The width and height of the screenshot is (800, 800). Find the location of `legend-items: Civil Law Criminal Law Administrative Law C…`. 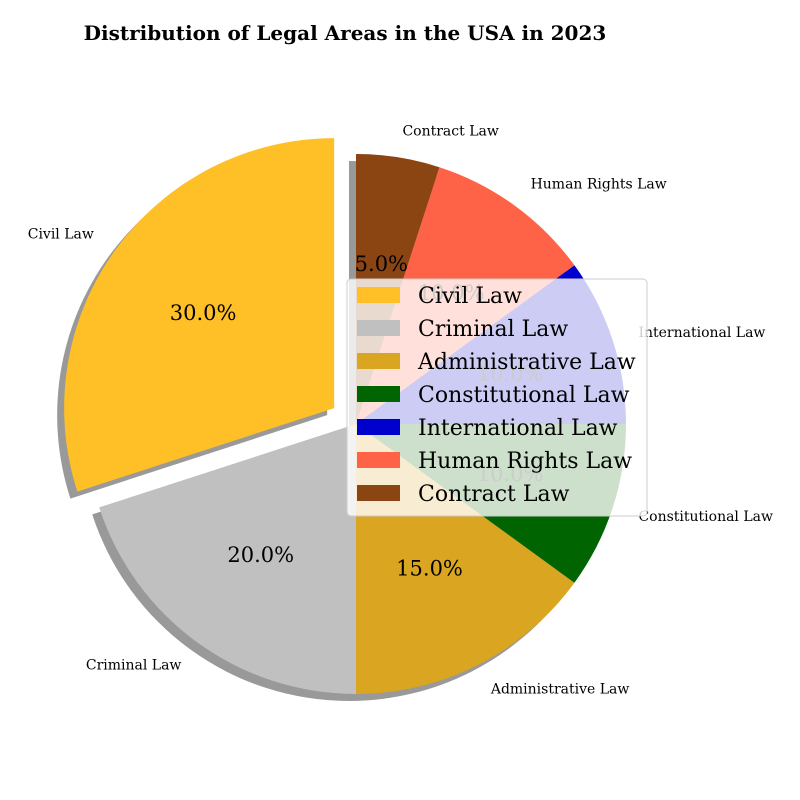

legend-items: Civil Law Criminal Law Administrative Law C… is located at coordinates (496, 395).